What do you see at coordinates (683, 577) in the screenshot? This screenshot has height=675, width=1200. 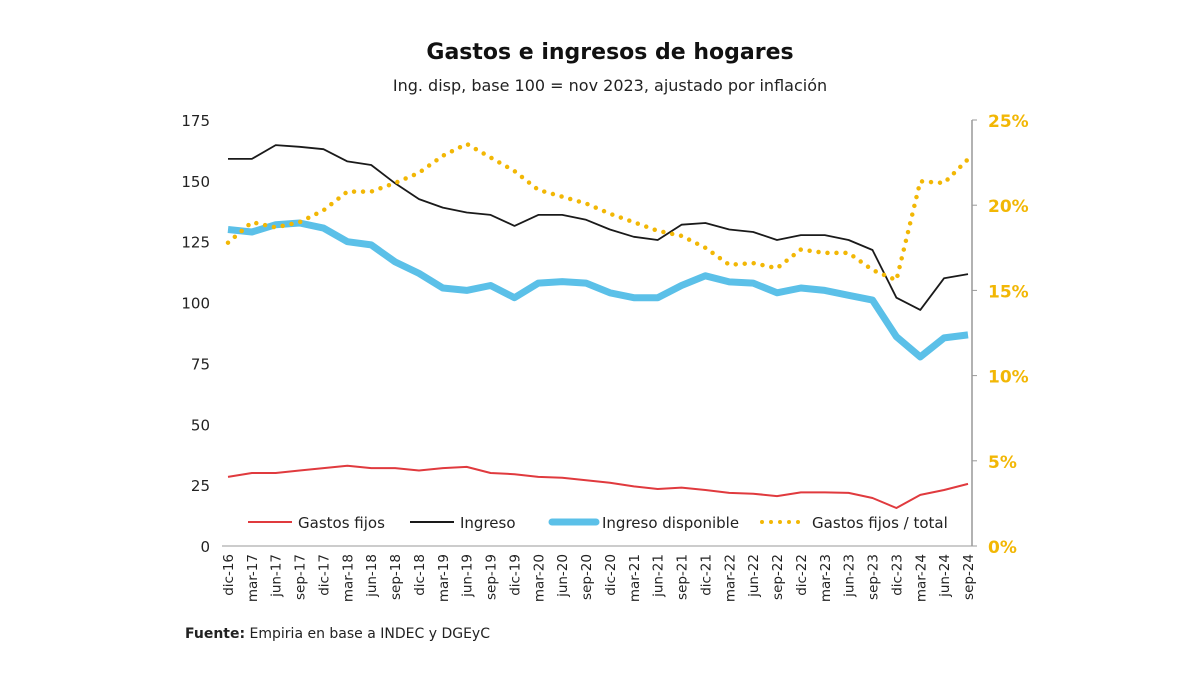 I see `x-tick-label: sep-21` at bounding box center [683, 577].